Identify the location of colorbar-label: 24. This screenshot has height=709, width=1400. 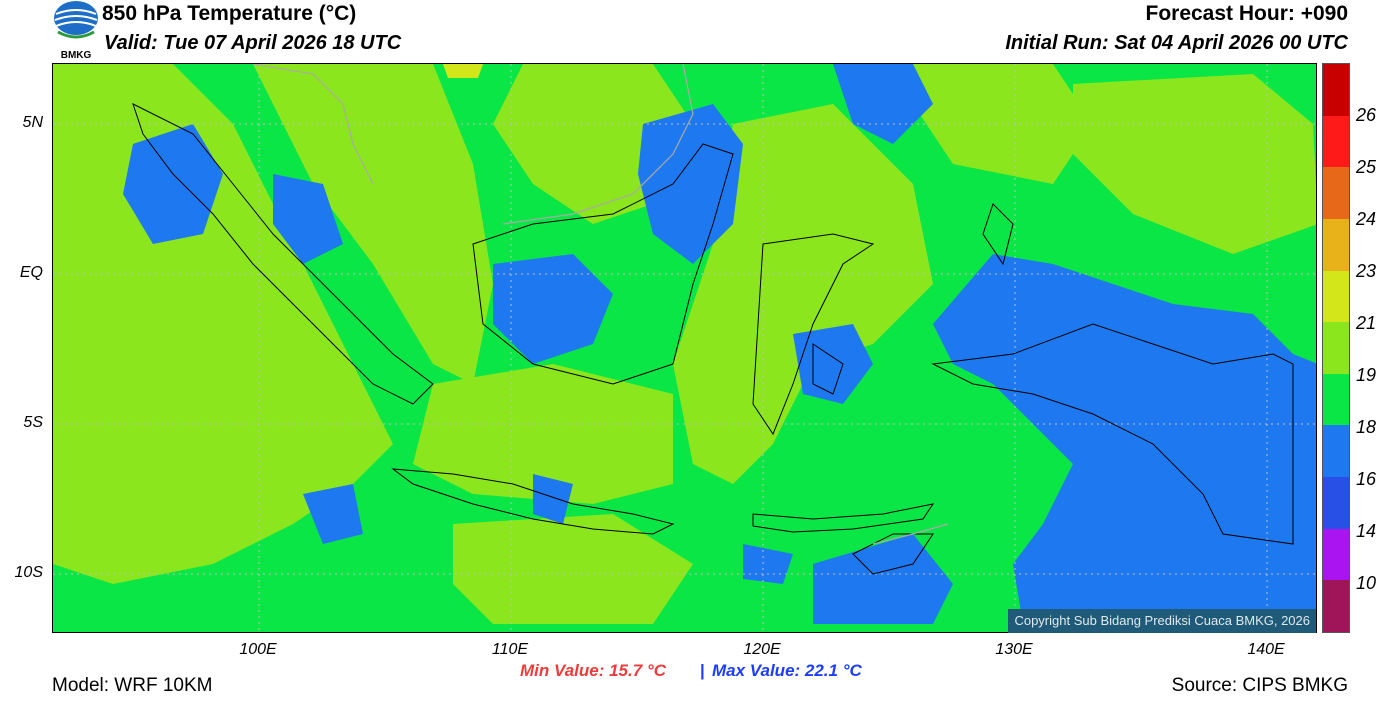
(1366, 219).